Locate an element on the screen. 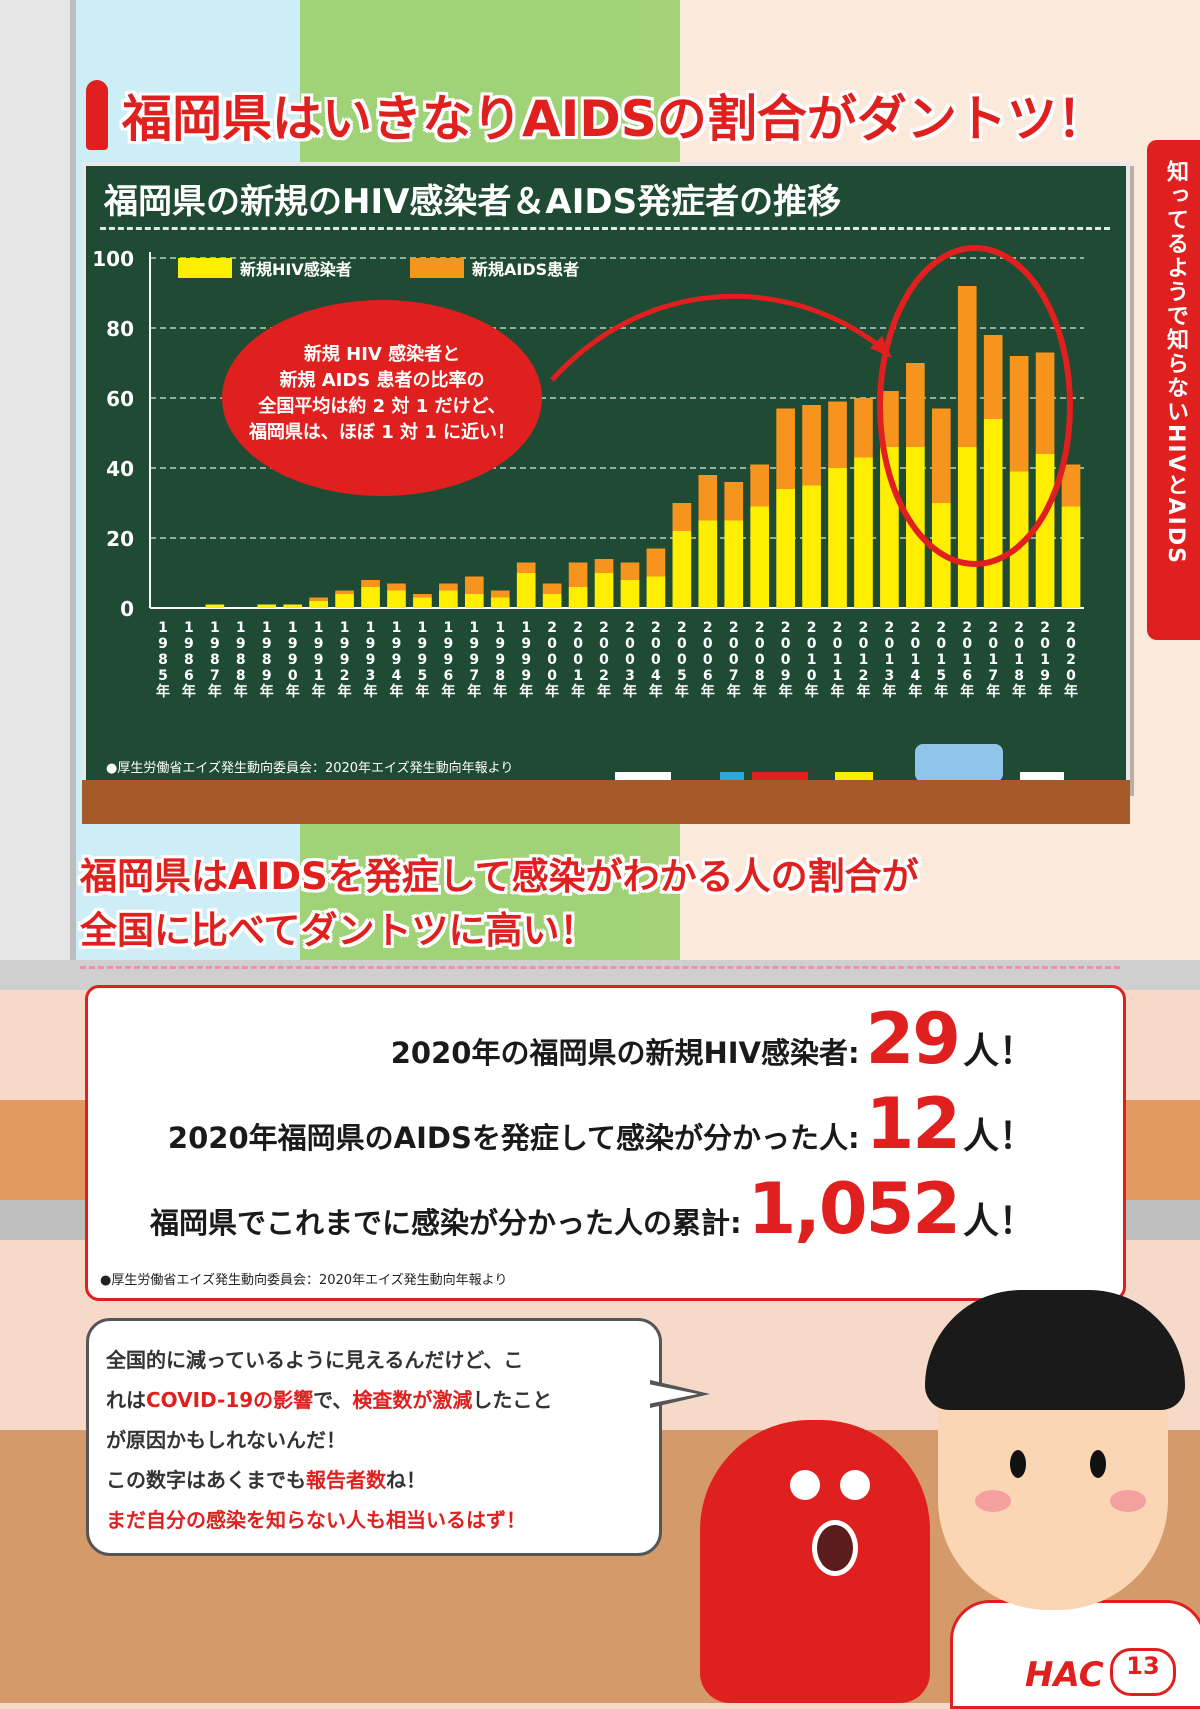  stat-label: 福岡県でこれまでに感染が分かった人の累計: is located at coordinates (445, 1223).